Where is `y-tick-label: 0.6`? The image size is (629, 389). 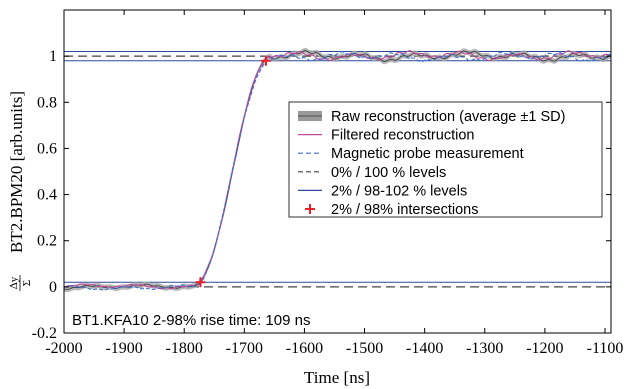 y-tick-label: 0.6 is located at coordinates (47, 148).